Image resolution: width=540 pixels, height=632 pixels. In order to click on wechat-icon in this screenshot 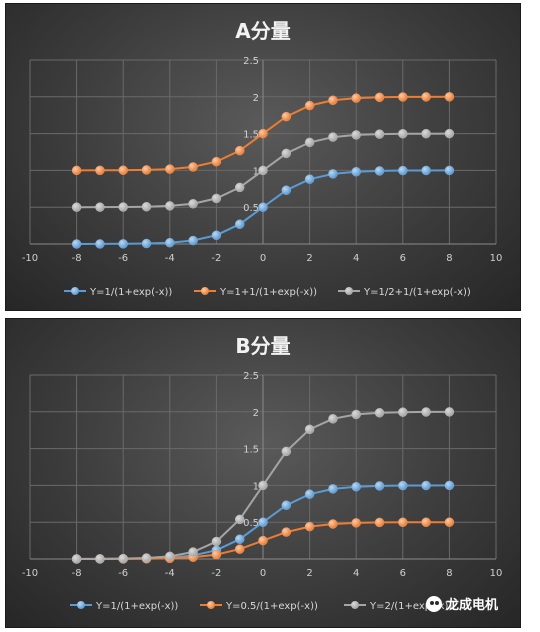, I will do `click(433, 603)`.